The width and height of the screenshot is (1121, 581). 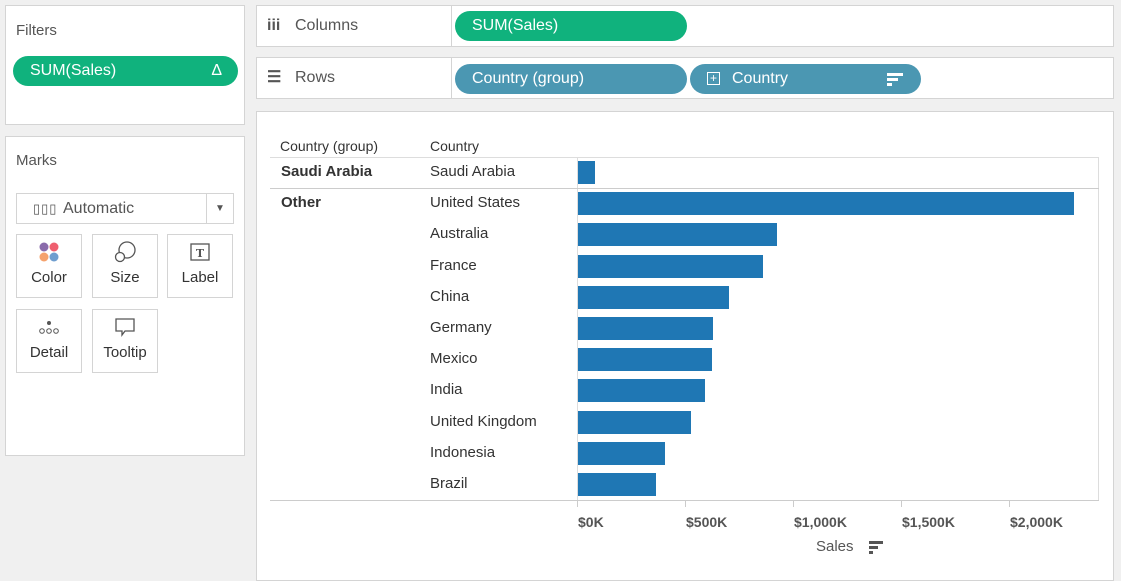 What do you see at coordinates (200, 266) in the screenshot?
I see `label-card: T Label` at bounding box center [200, 266].